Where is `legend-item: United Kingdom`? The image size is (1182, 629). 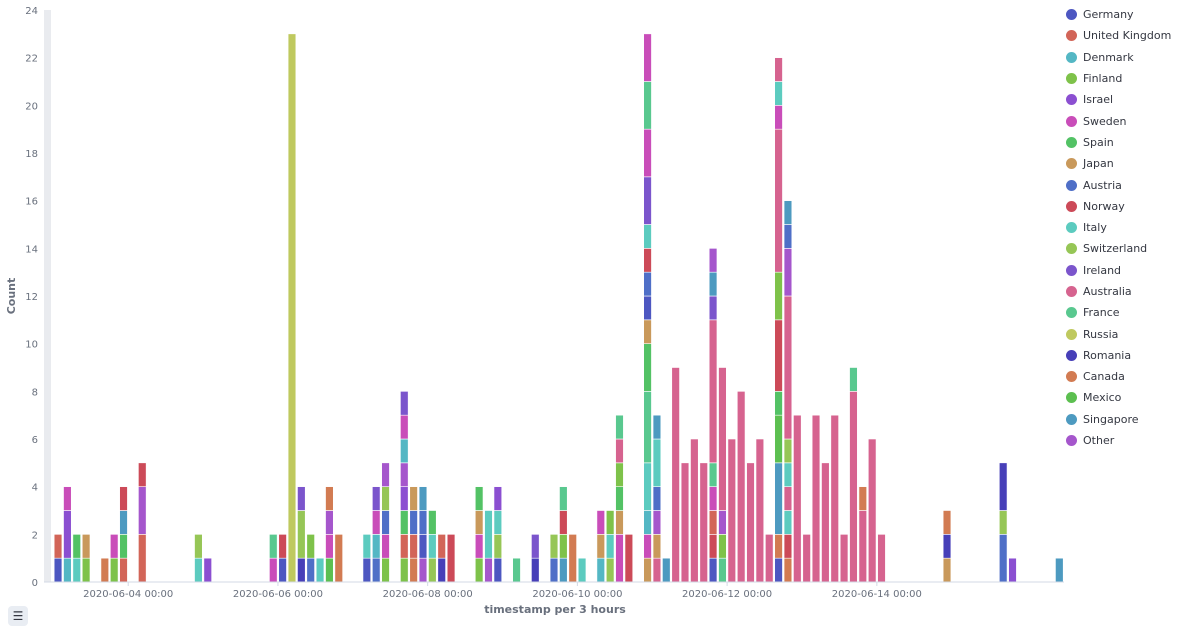
legend-item: United Kingdom is located at coordinates (1122, 35).